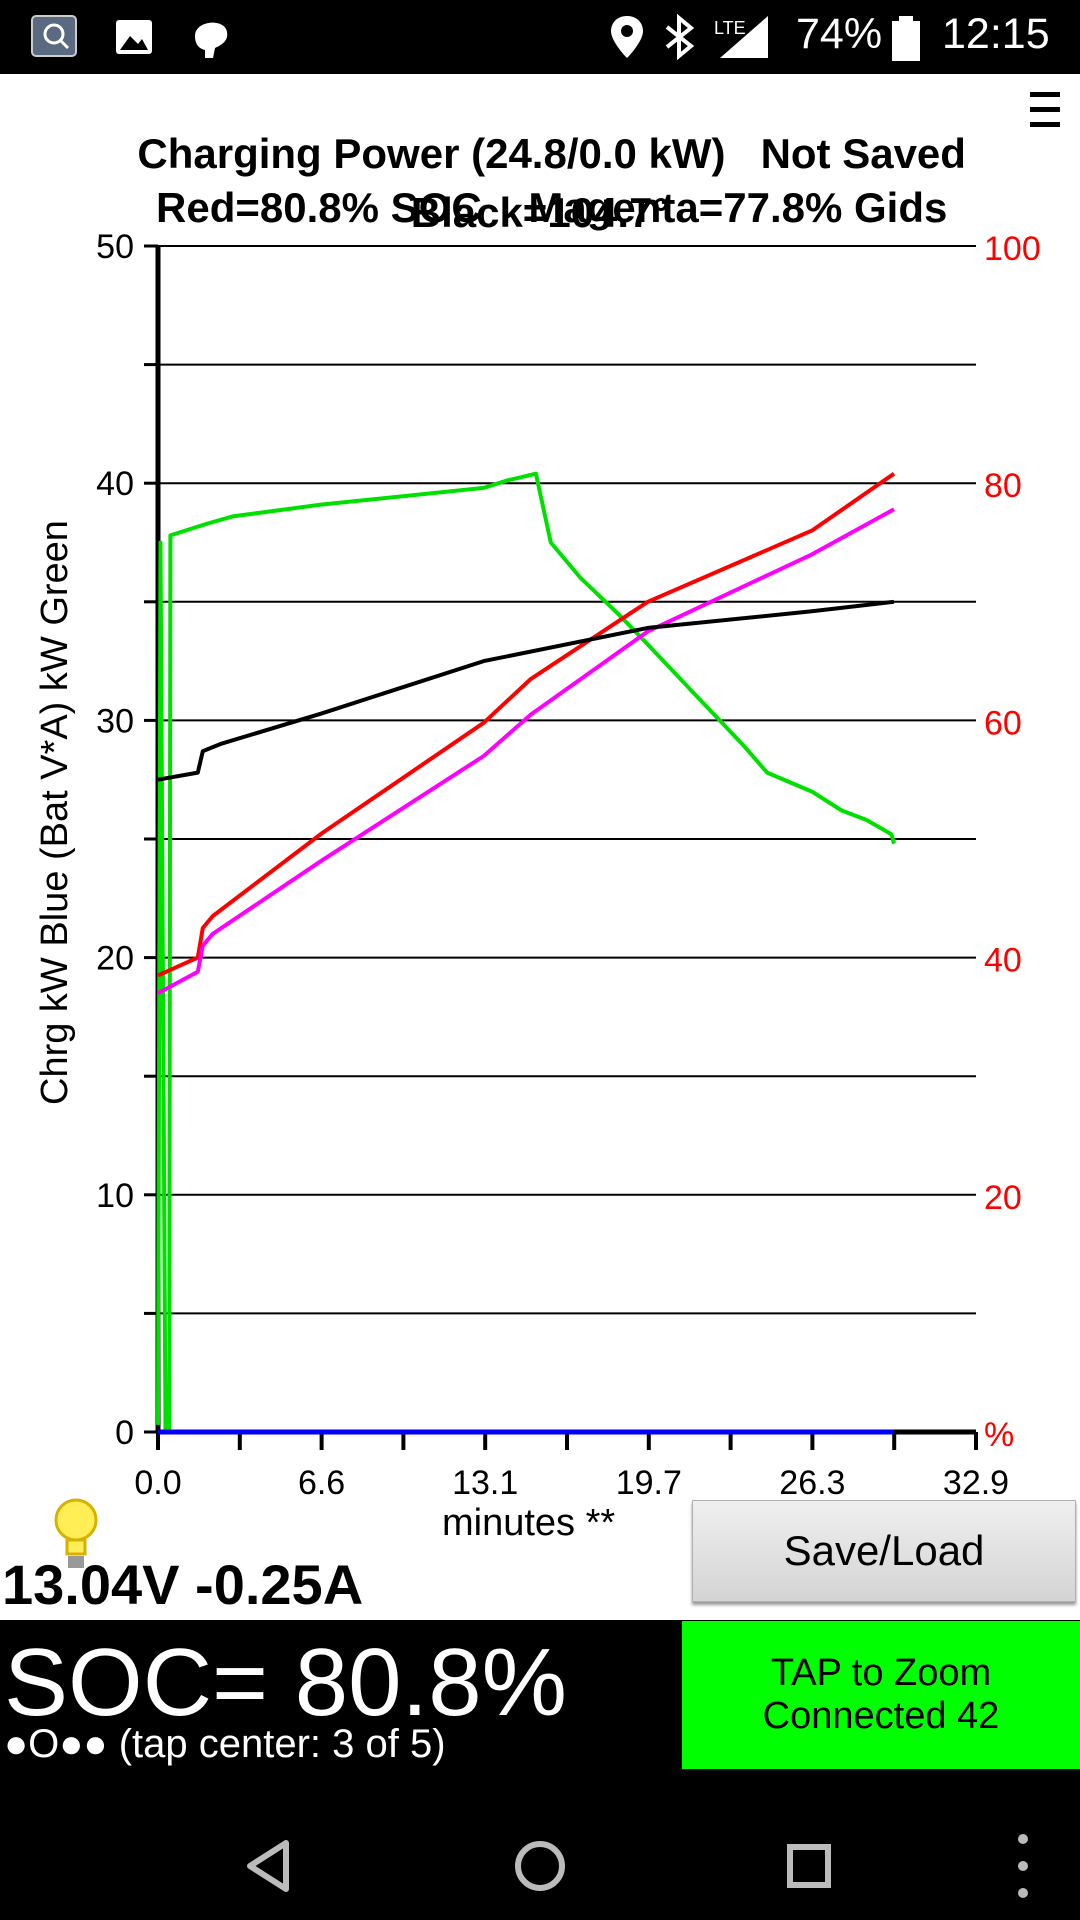 The image size is (1080, 1920). Describe the element at coordinates (976, 1483) in the screenshot. I see `x-tick-label: 32.9` at that location.